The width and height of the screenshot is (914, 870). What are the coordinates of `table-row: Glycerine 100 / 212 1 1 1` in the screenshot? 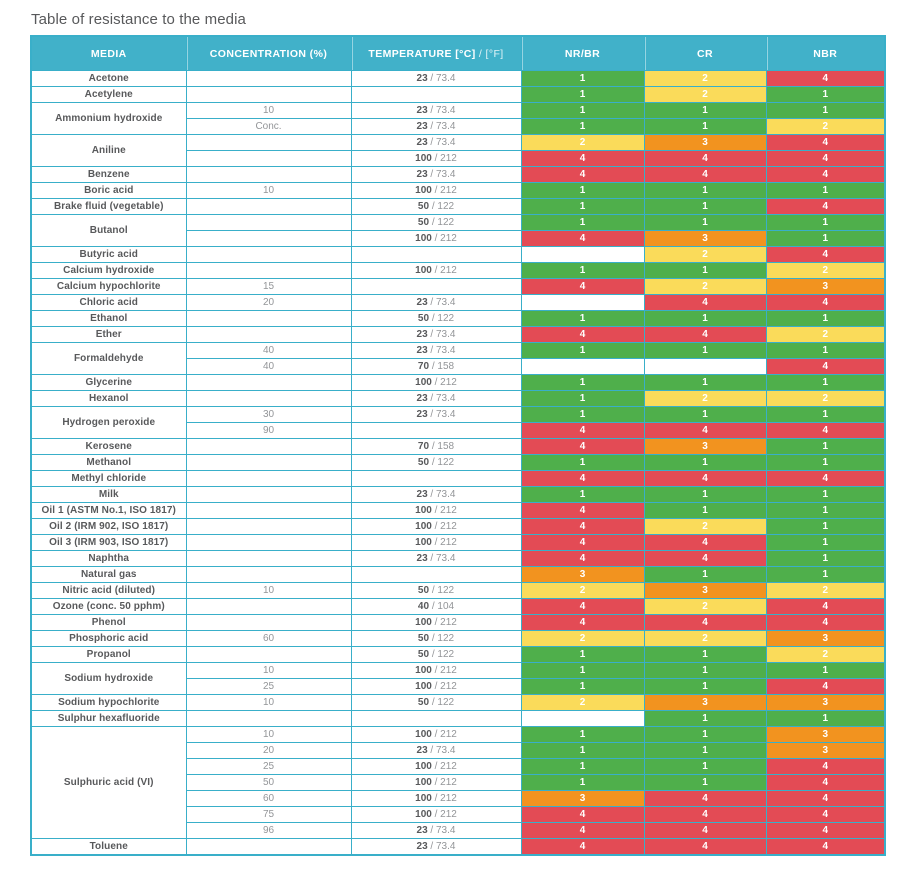 It's located at (458, 382).